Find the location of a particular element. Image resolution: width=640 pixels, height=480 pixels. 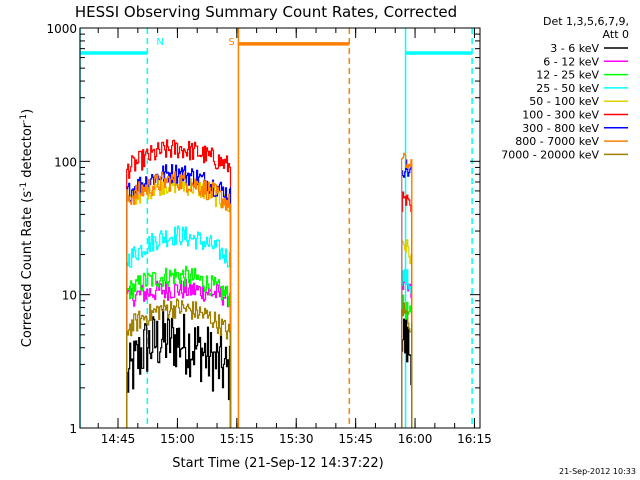

x-tick-label: 15:15 is located at coordinates (237, 439).